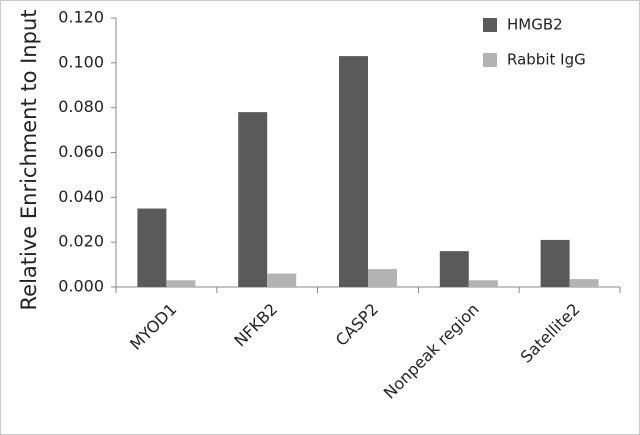  What do you see at coordinates (81, 17) in the screenshot?
I see `y-tick-label: 0.120` at bounding box center [81, 17].